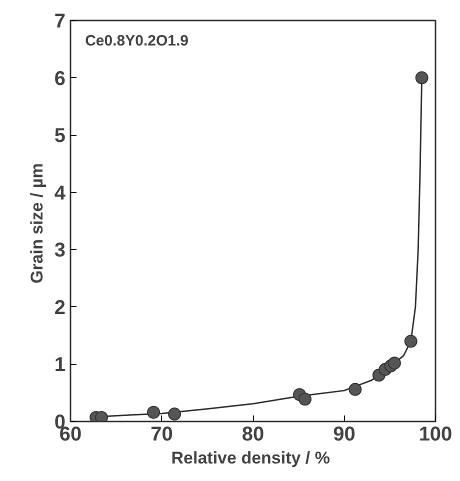  What do you see at coordinates (60, 193) in the screenshot?
I see `y-tick-label: 4` at bounding box center [60, 193].